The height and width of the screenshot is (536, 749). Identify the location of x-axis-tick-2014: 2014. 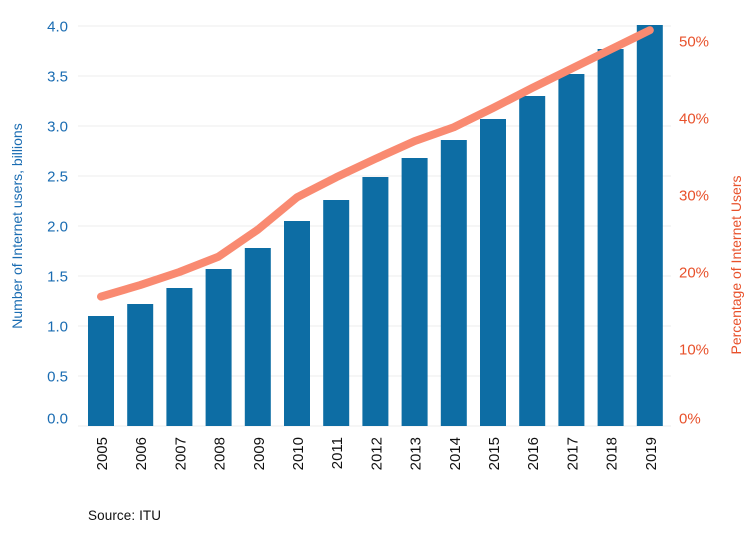
(455, 453).